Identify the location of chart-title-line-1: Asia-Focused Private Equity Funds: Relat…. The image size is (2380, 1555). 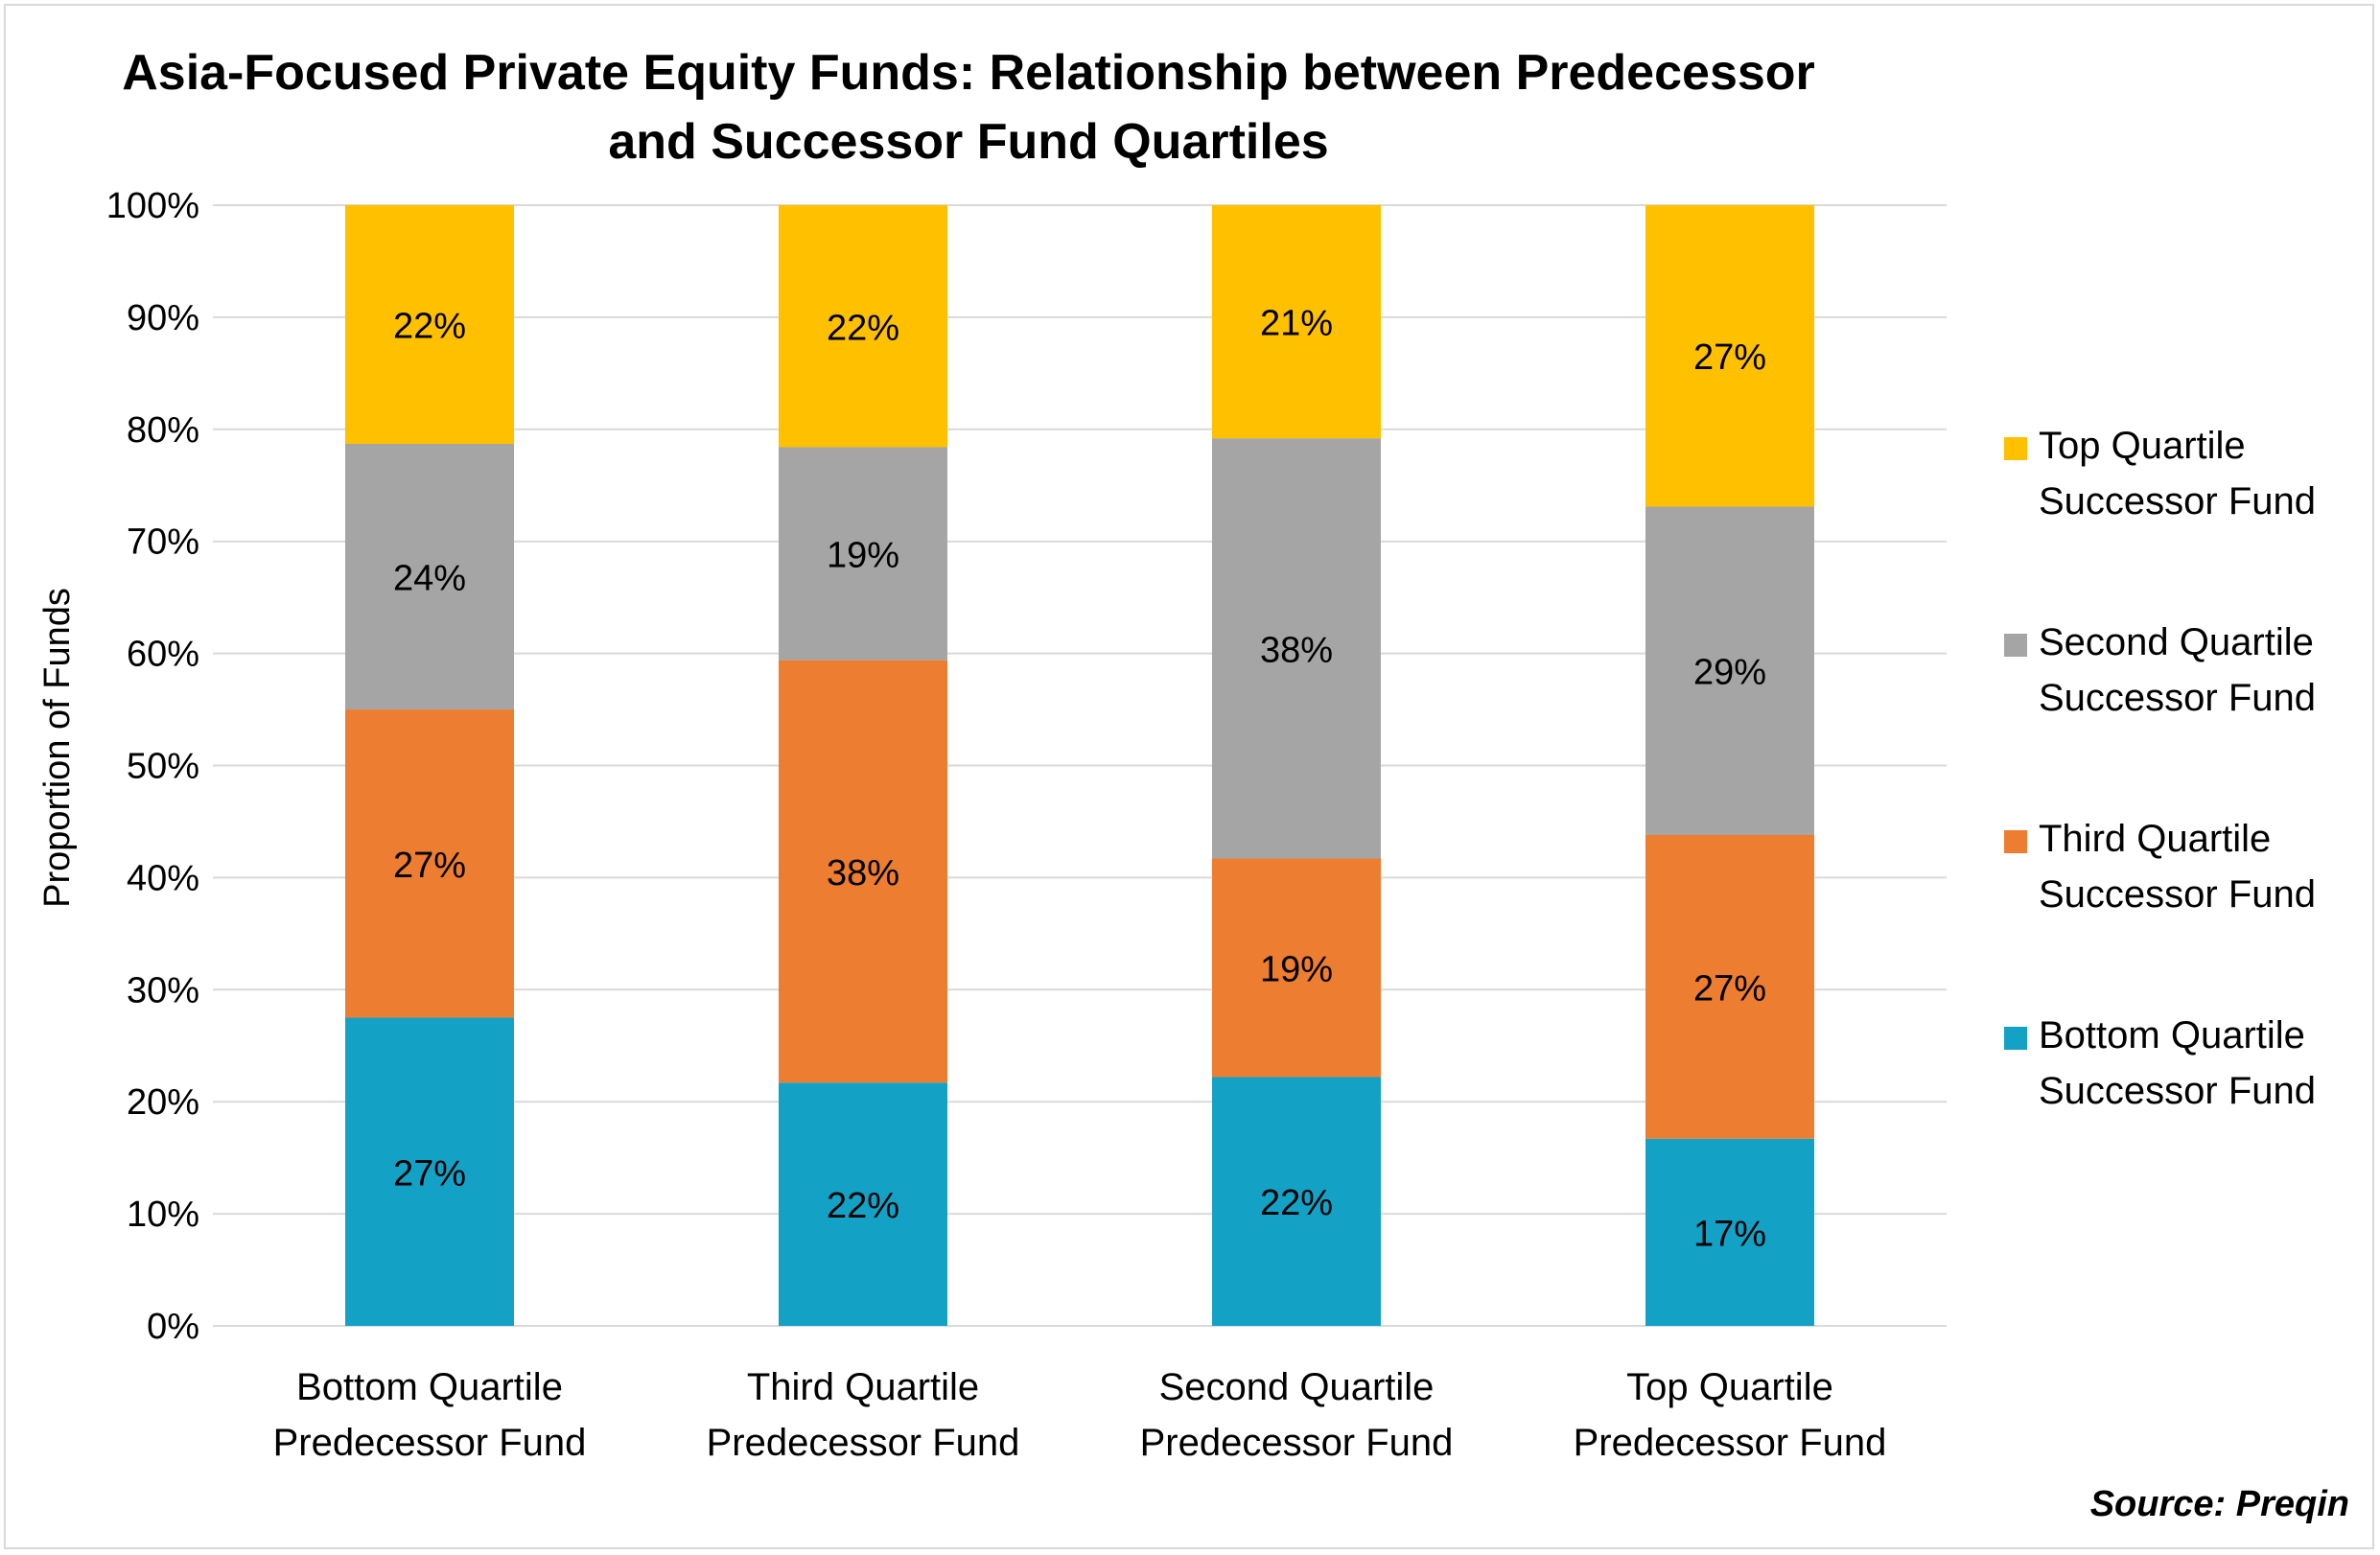
(969, 73).